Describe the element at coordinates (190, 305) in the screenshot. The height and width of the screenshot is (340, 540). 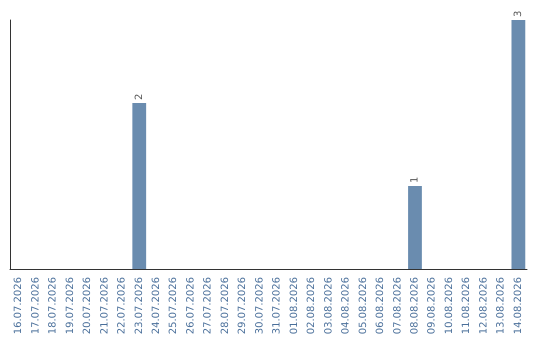
I see `x-tick-label: 26.07.2026` at that location.